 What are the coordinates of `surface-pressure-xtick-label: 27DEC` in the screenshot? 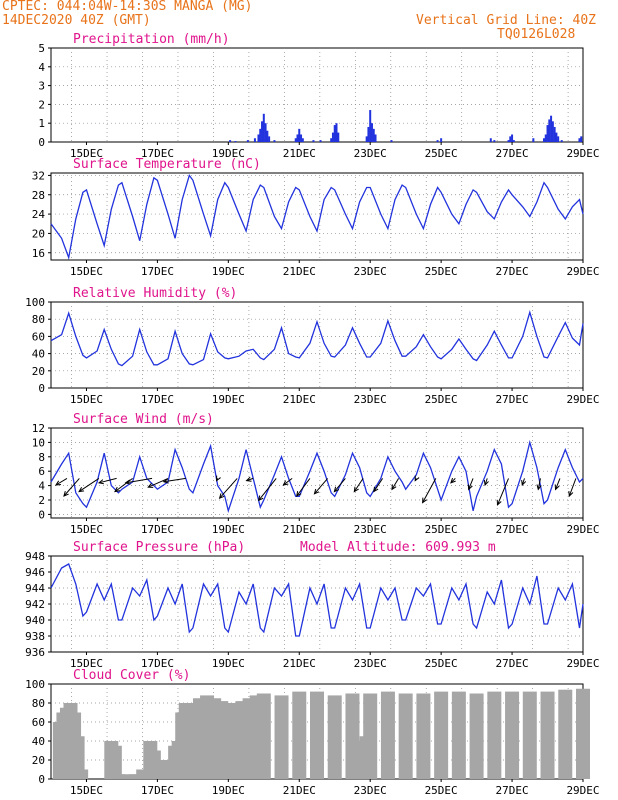 It's located at (512, 663).